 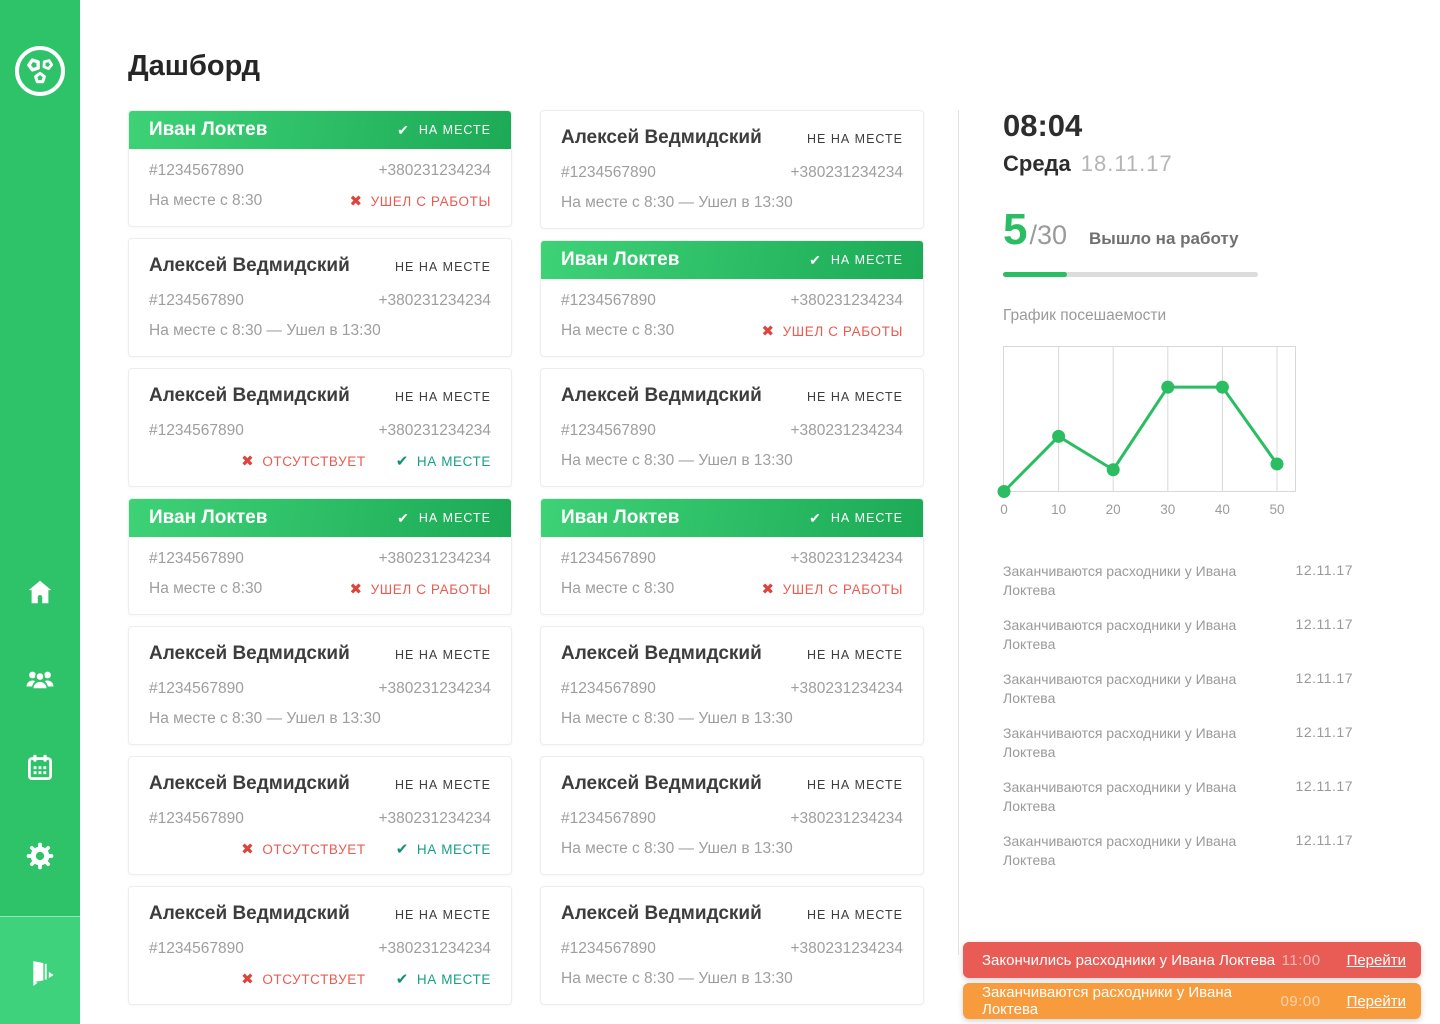 What do you see at coordinates (1222, 509) in the screenshot?
I see `svg-text: 40` at bounding box center [1222, 509].